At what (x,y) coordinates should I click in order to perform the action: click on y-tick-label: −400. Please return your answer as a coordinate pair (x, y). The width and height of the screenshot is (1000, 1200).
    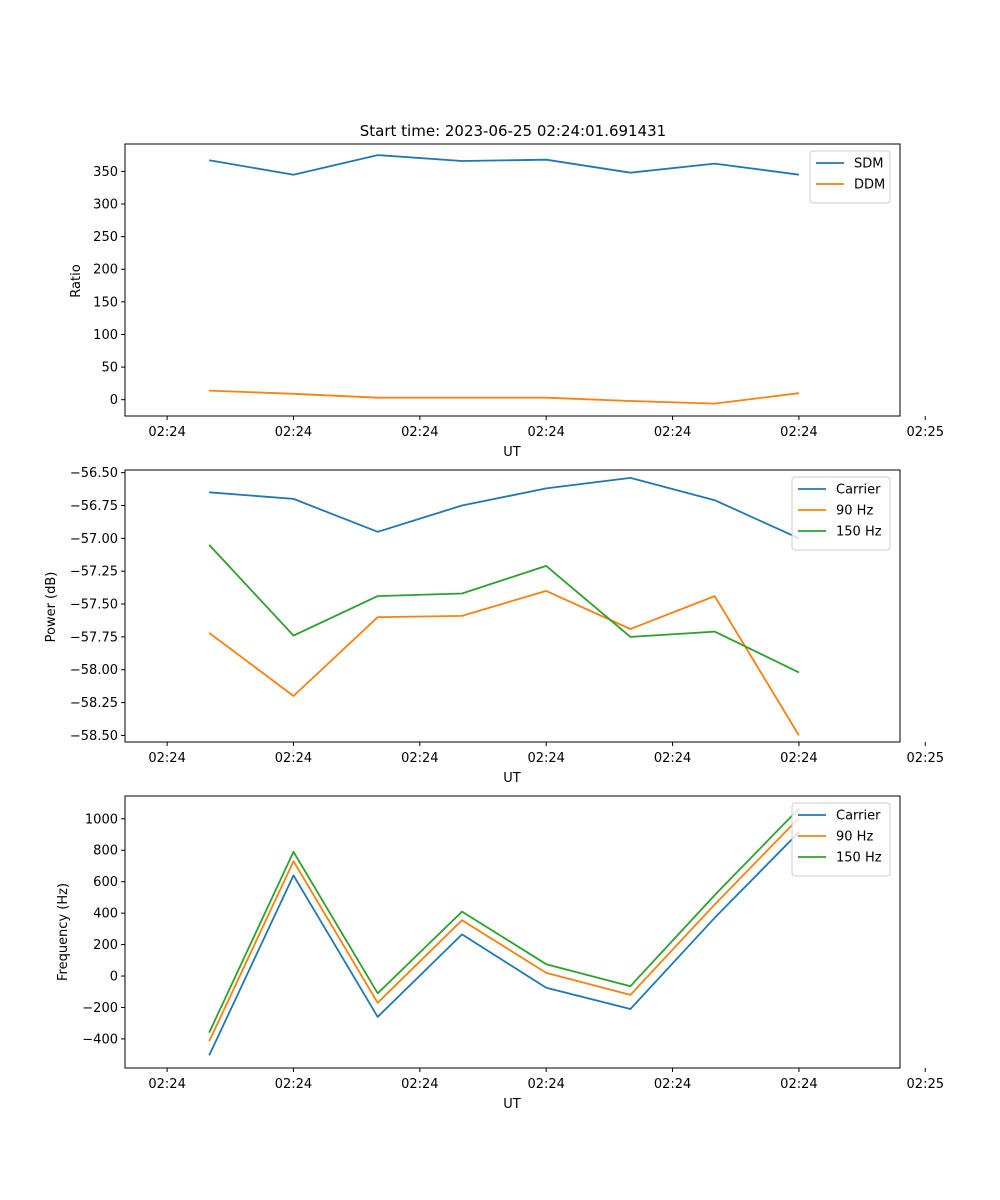
    Looking at the image, I should click on (100, 1039).